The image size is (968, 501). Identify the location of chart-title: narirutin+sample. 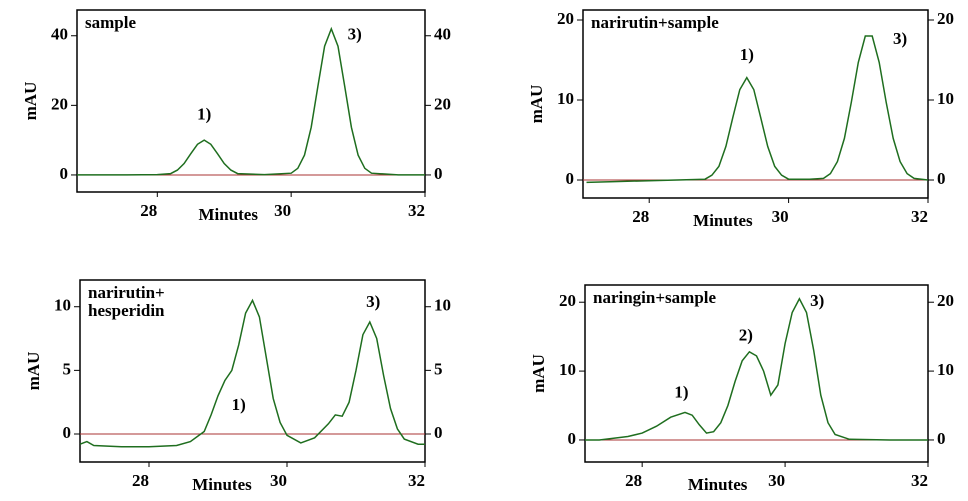
(655, 22).